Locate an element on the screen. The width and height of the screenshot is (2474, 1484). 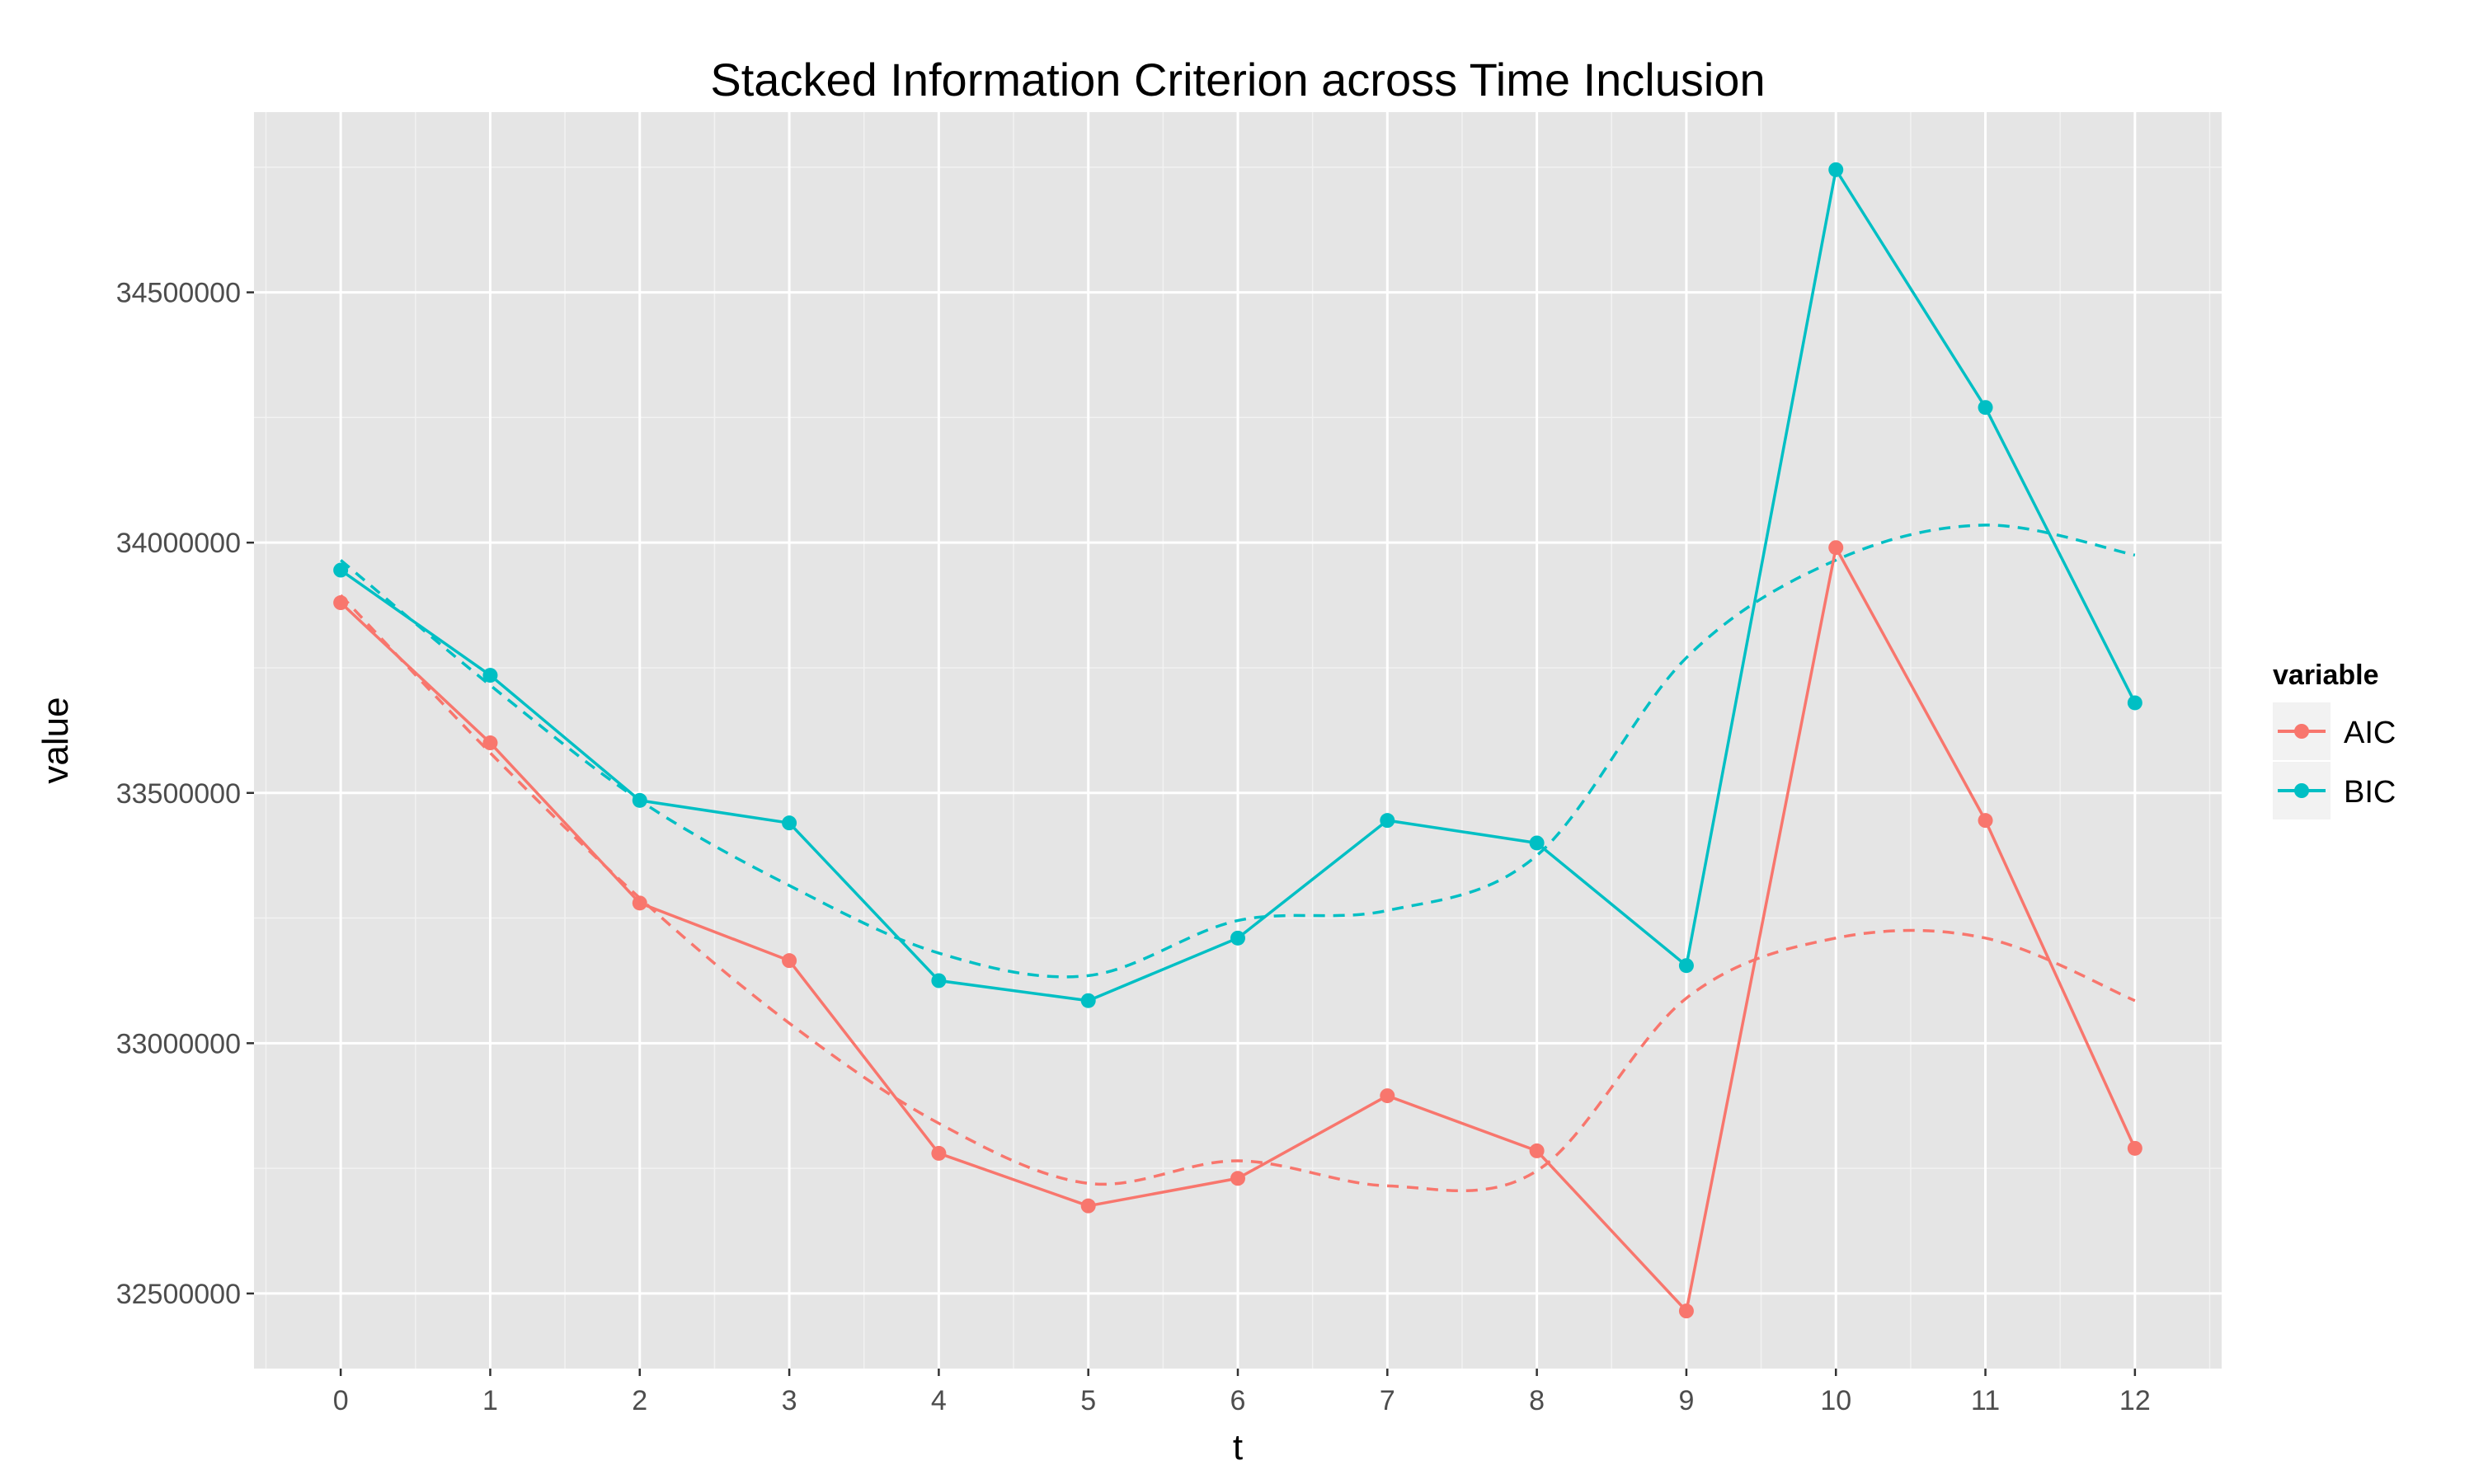
x-tick-label: 10 is located at coordinates (1835, 1400).